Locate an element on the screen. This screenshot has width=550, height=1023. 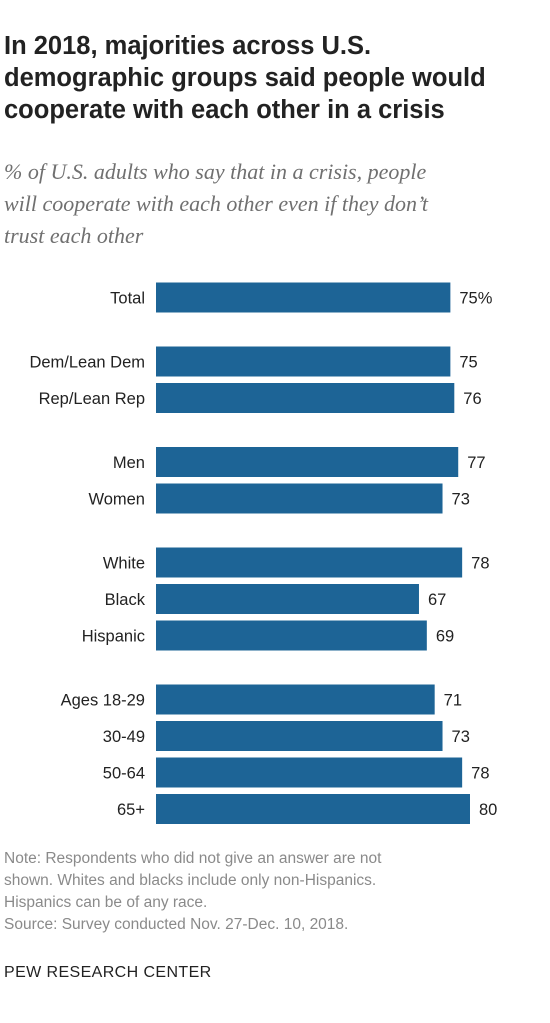
value-label: 75% is located at coordinates (475, 299).